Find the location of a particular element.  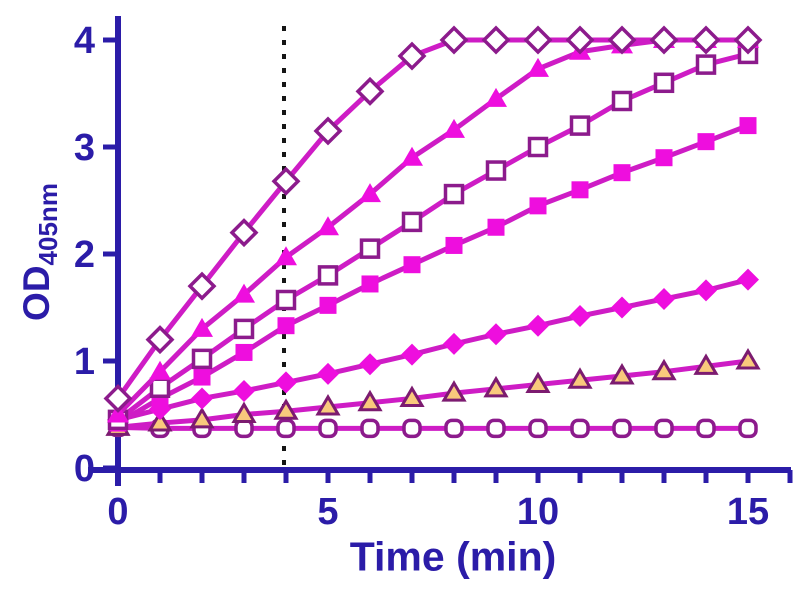

y-axis-title-main: OD is located at coordinates (36, 293).